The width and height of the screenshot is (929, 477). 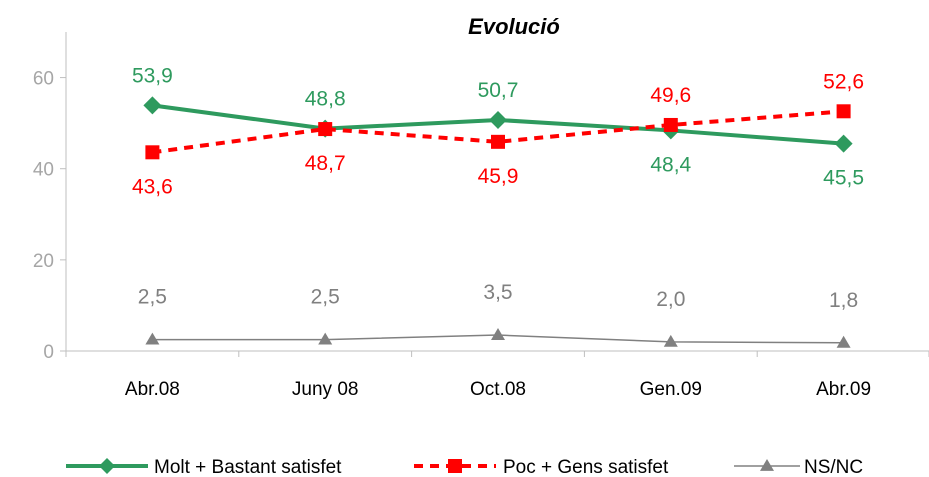 I want to click on data-label: 45,9, so click(x=498, y=176).